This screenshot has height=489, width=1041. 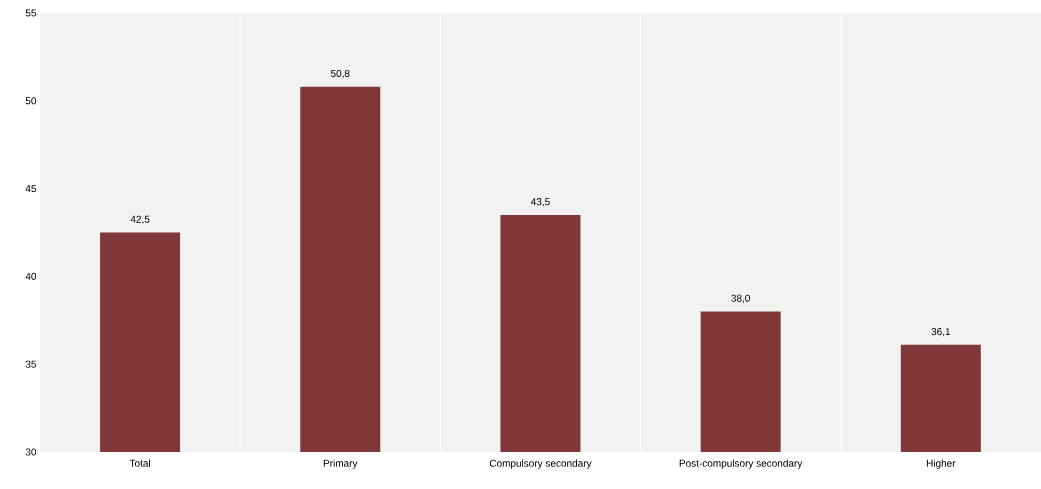 What do you see at coordinates (540, 464) in the screenshot?
I see `x-tick-label: Compulsory secondary` at bounding box center [540, 464].